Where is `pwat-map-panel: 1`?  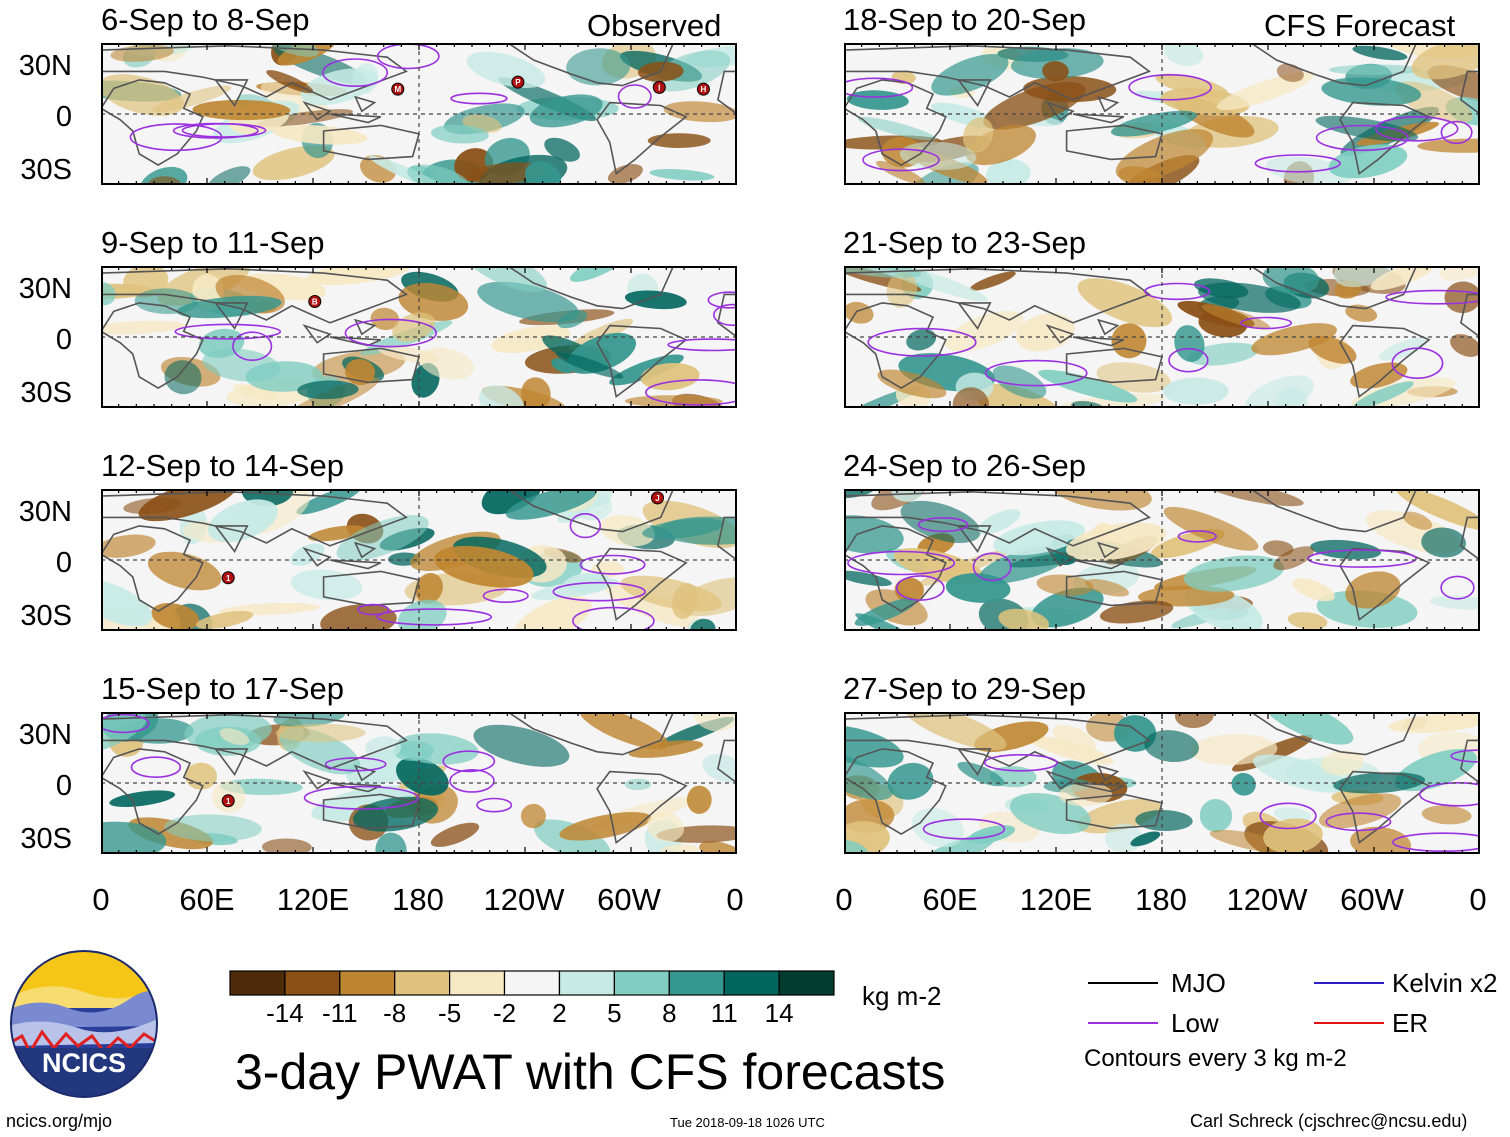
pwat-map-panel: 1 is located at coordinates (419, 783).